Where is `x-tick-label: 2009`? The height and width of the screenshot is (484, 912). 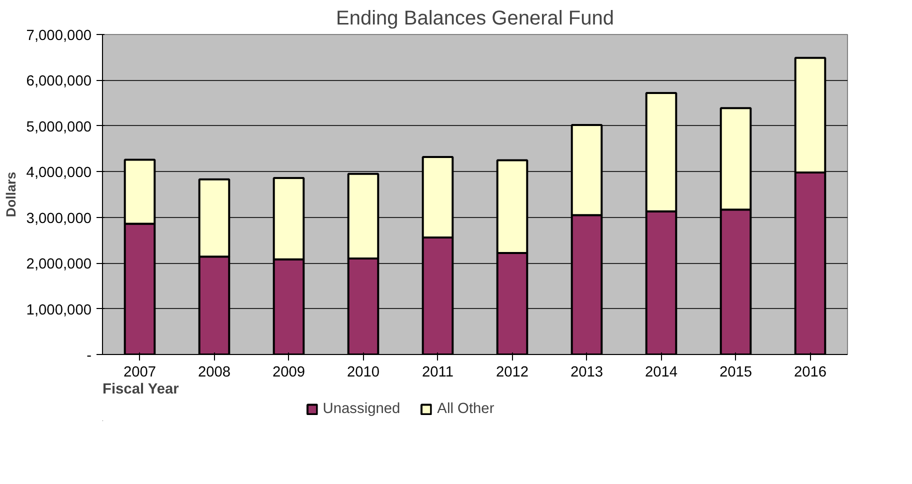
x-tick-label: 2009 is located at coordinates (289, 372).